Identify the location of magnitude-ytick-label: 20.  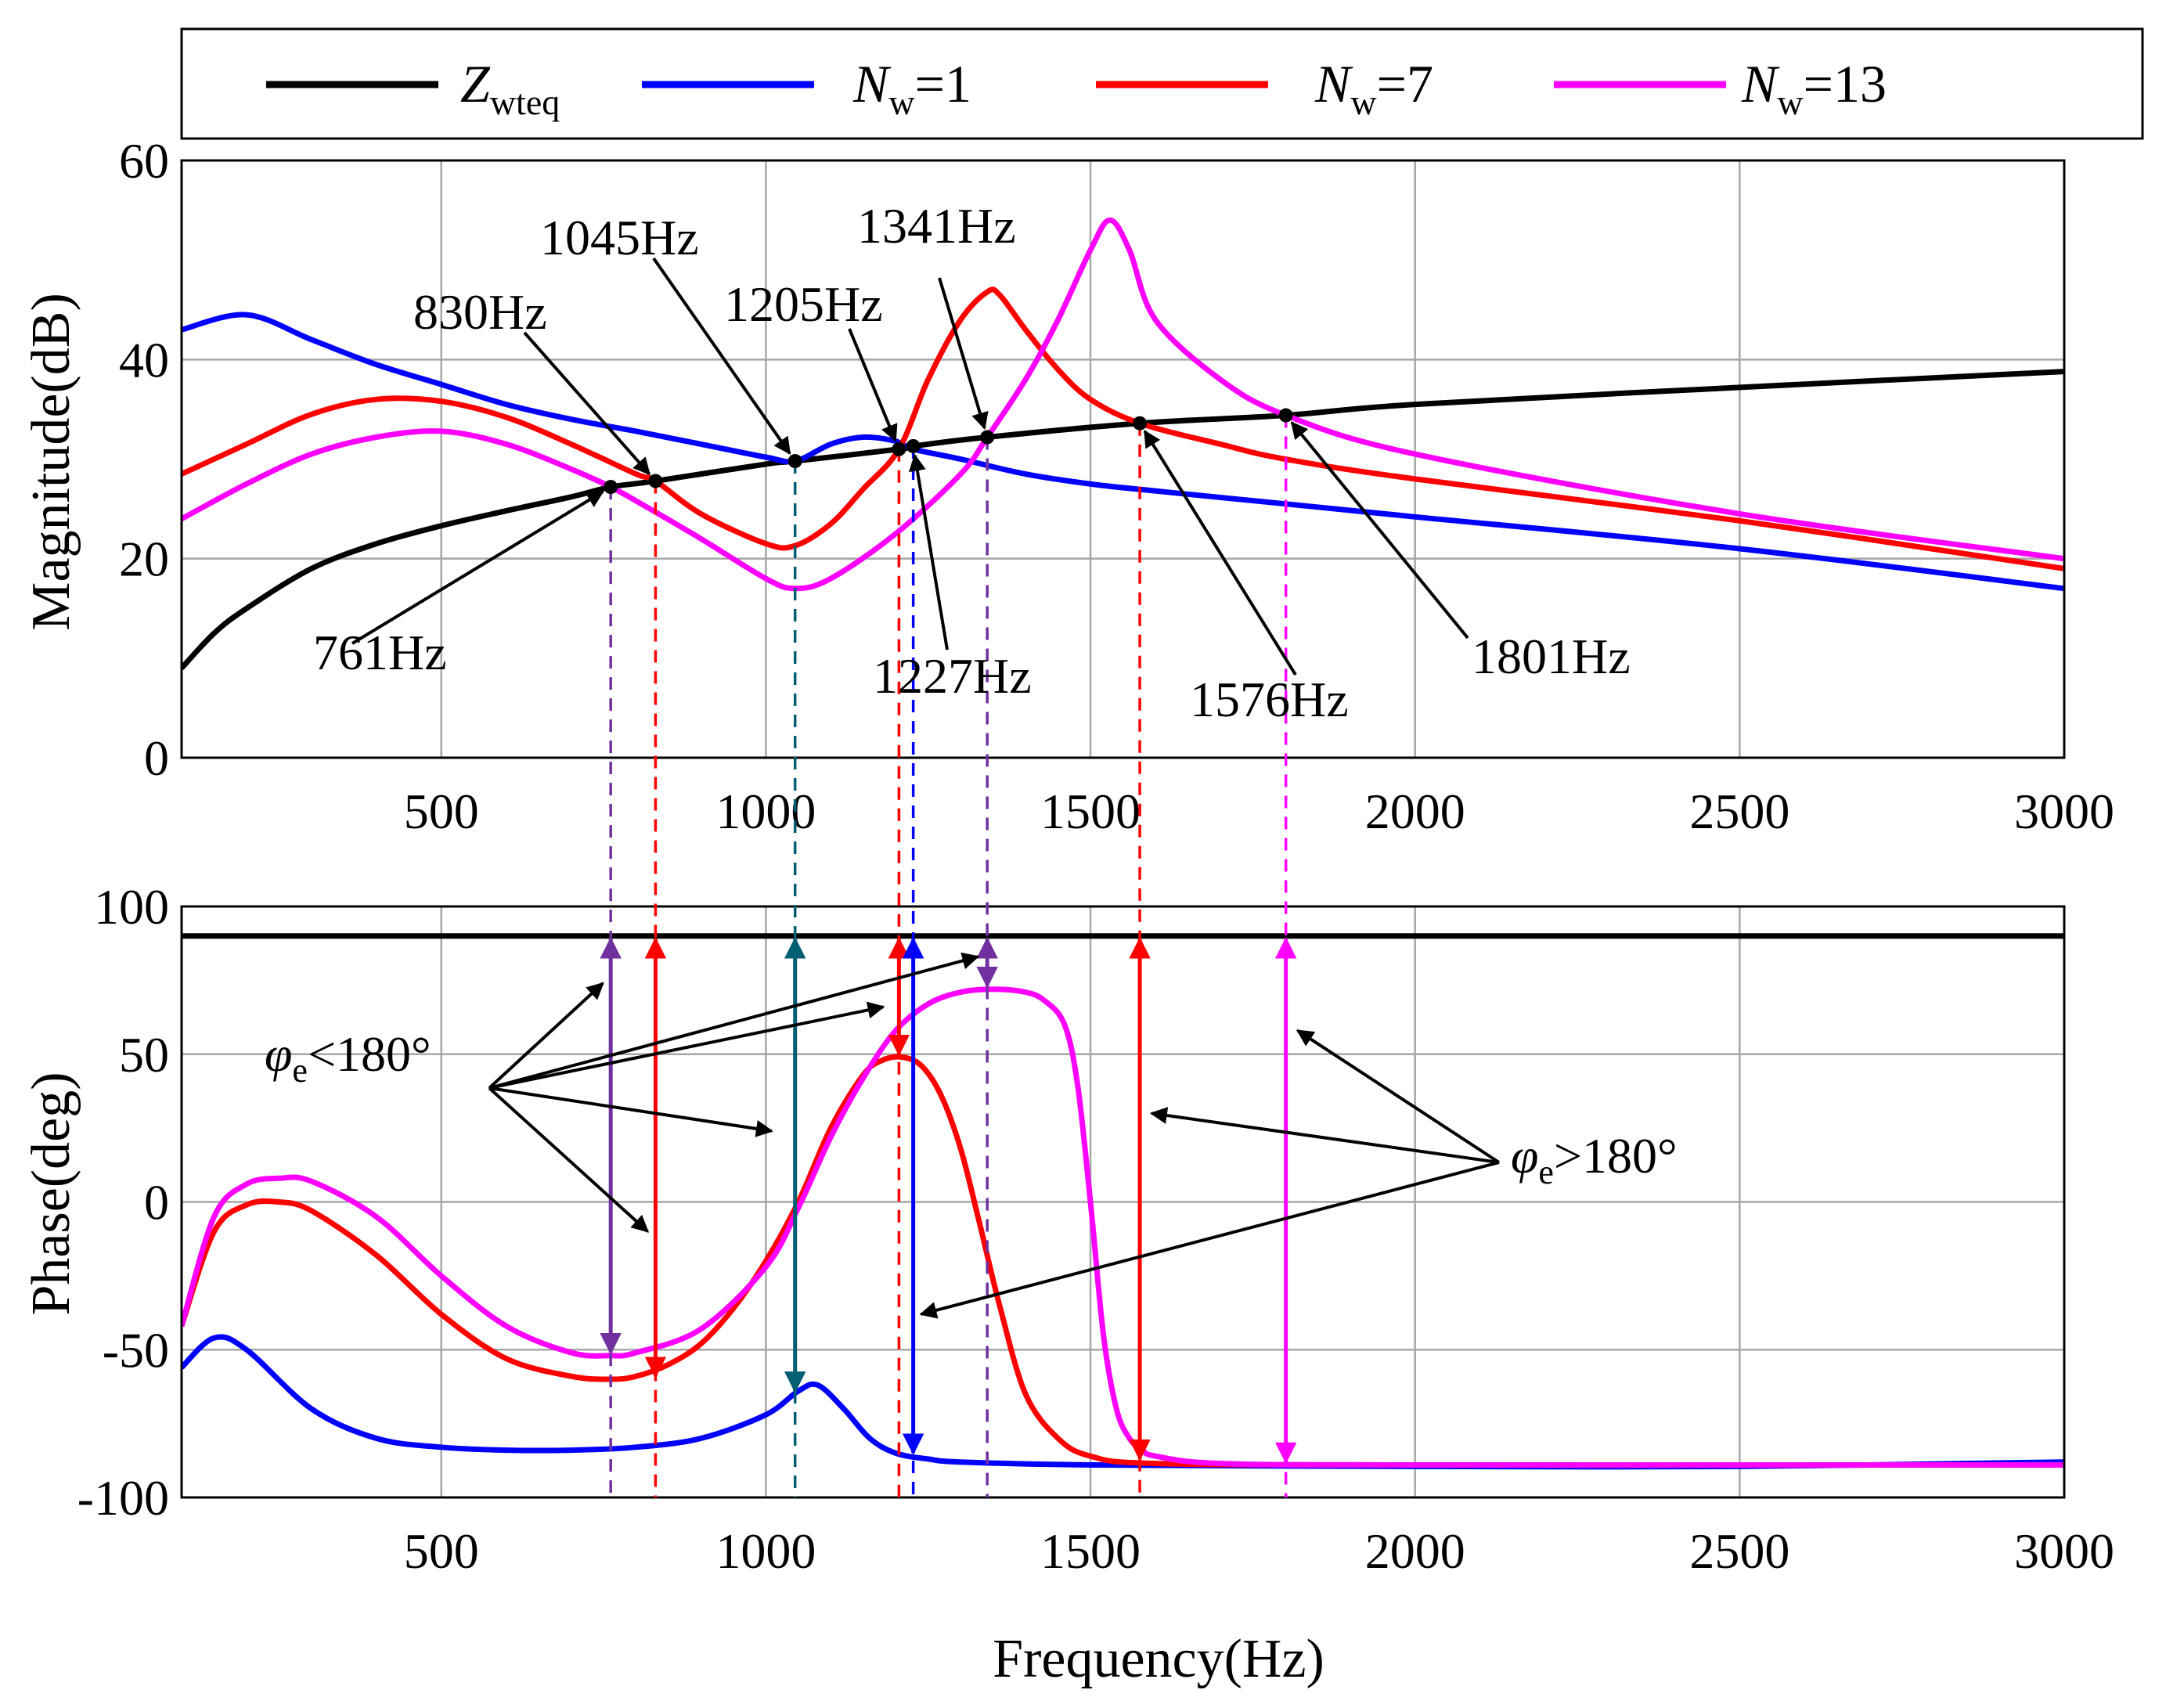
(144, 559).